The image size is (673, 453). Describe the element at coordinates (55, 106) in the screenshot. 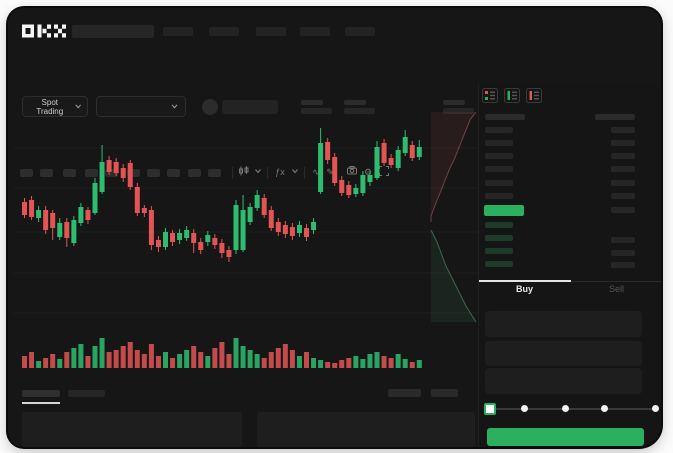

I see `market-type-dropdown: Spot Trading` at that location.